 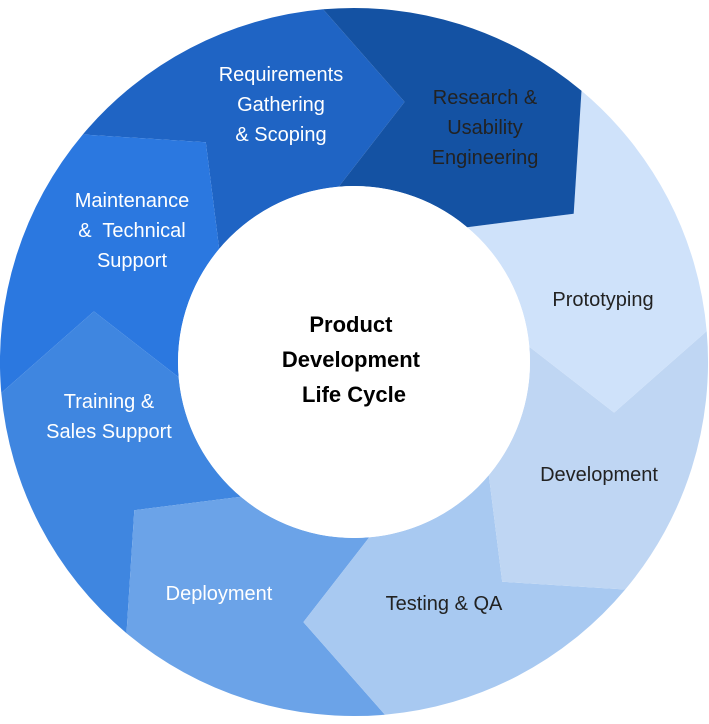 I want to click on stage-label-line: Research &, so click(x=485, y=98).